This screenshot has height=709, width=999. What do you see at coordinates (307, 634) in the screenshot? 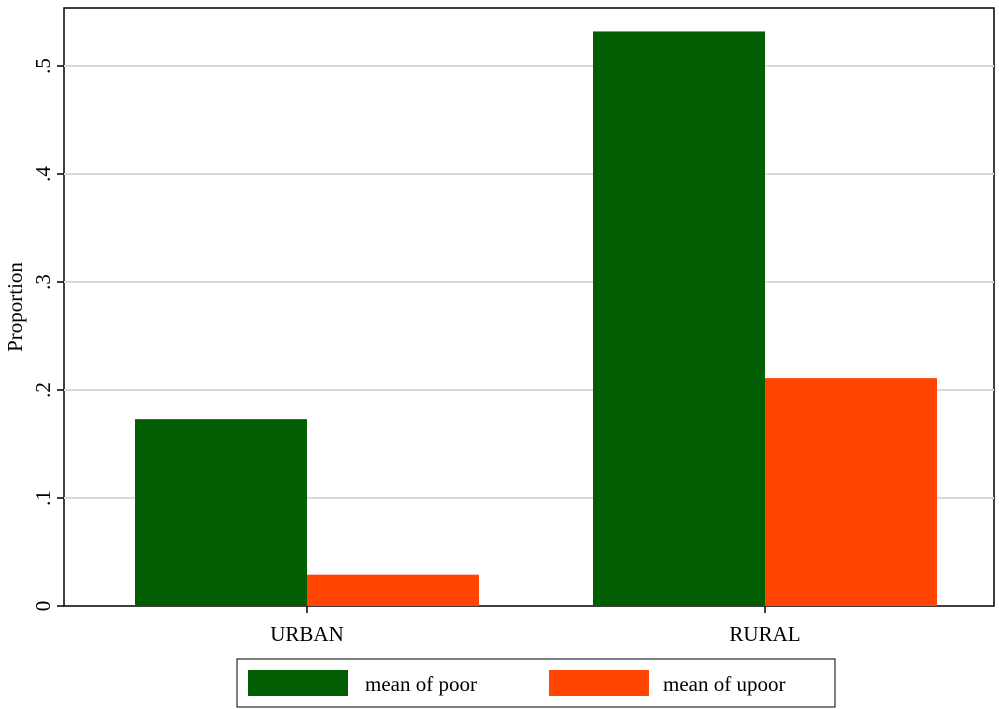
I see `x-category-label: URBAN` at bounding box center [307, 634].